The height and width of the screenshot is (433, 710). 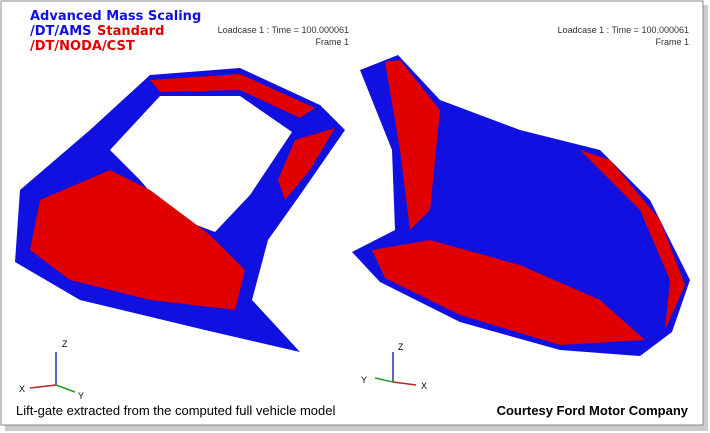 I want to click on right-panel-red-strip, so click(x=412, y=145).